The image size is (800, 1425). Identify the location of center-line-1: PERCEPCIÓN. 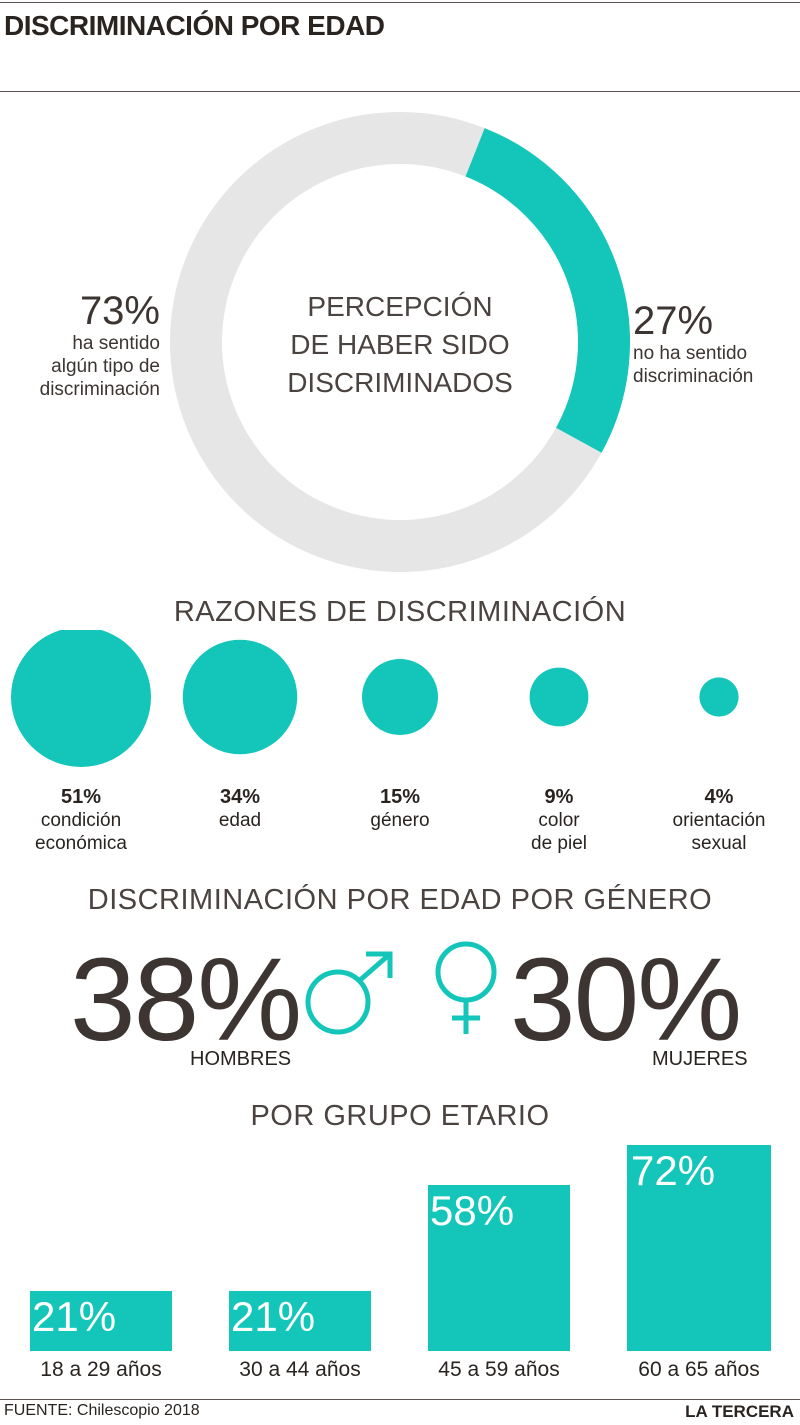
(400, 306).